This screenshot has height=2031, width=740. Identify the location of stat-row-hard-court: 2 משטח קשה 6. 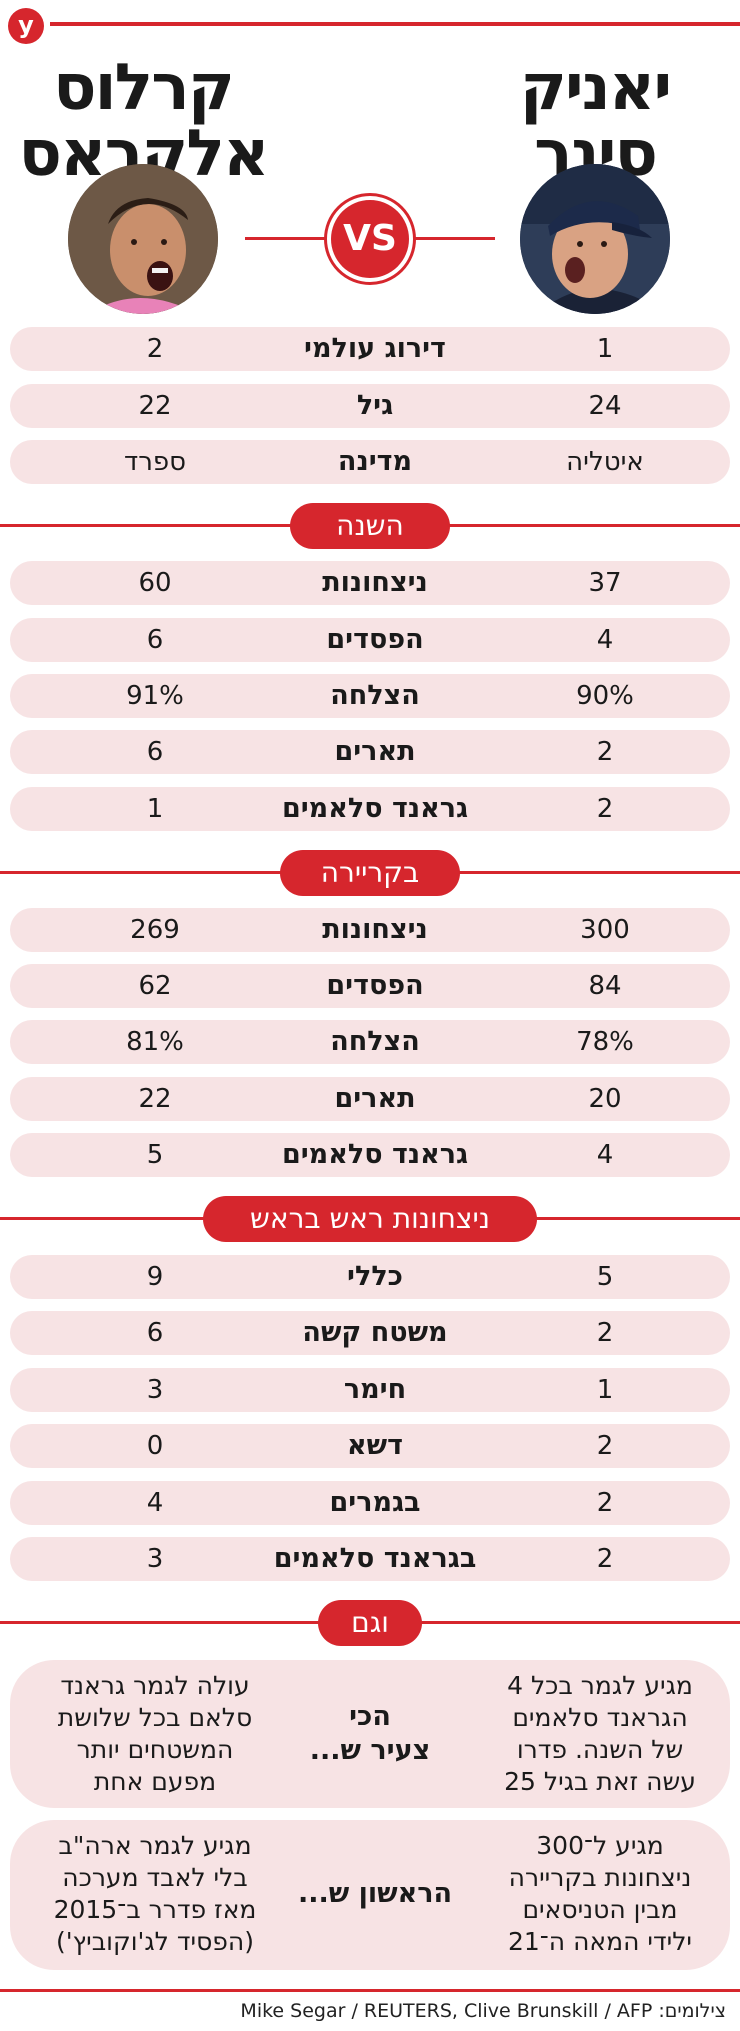
(370, 1333).